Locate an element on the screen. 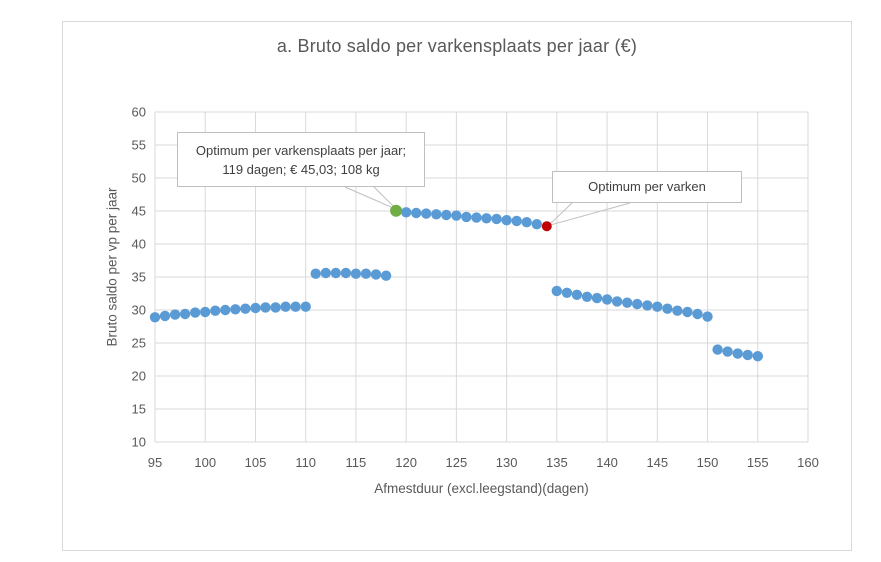 This screenshot has width=881, height=562. x-tick-label: 120 is located at coordinates (406, 462).